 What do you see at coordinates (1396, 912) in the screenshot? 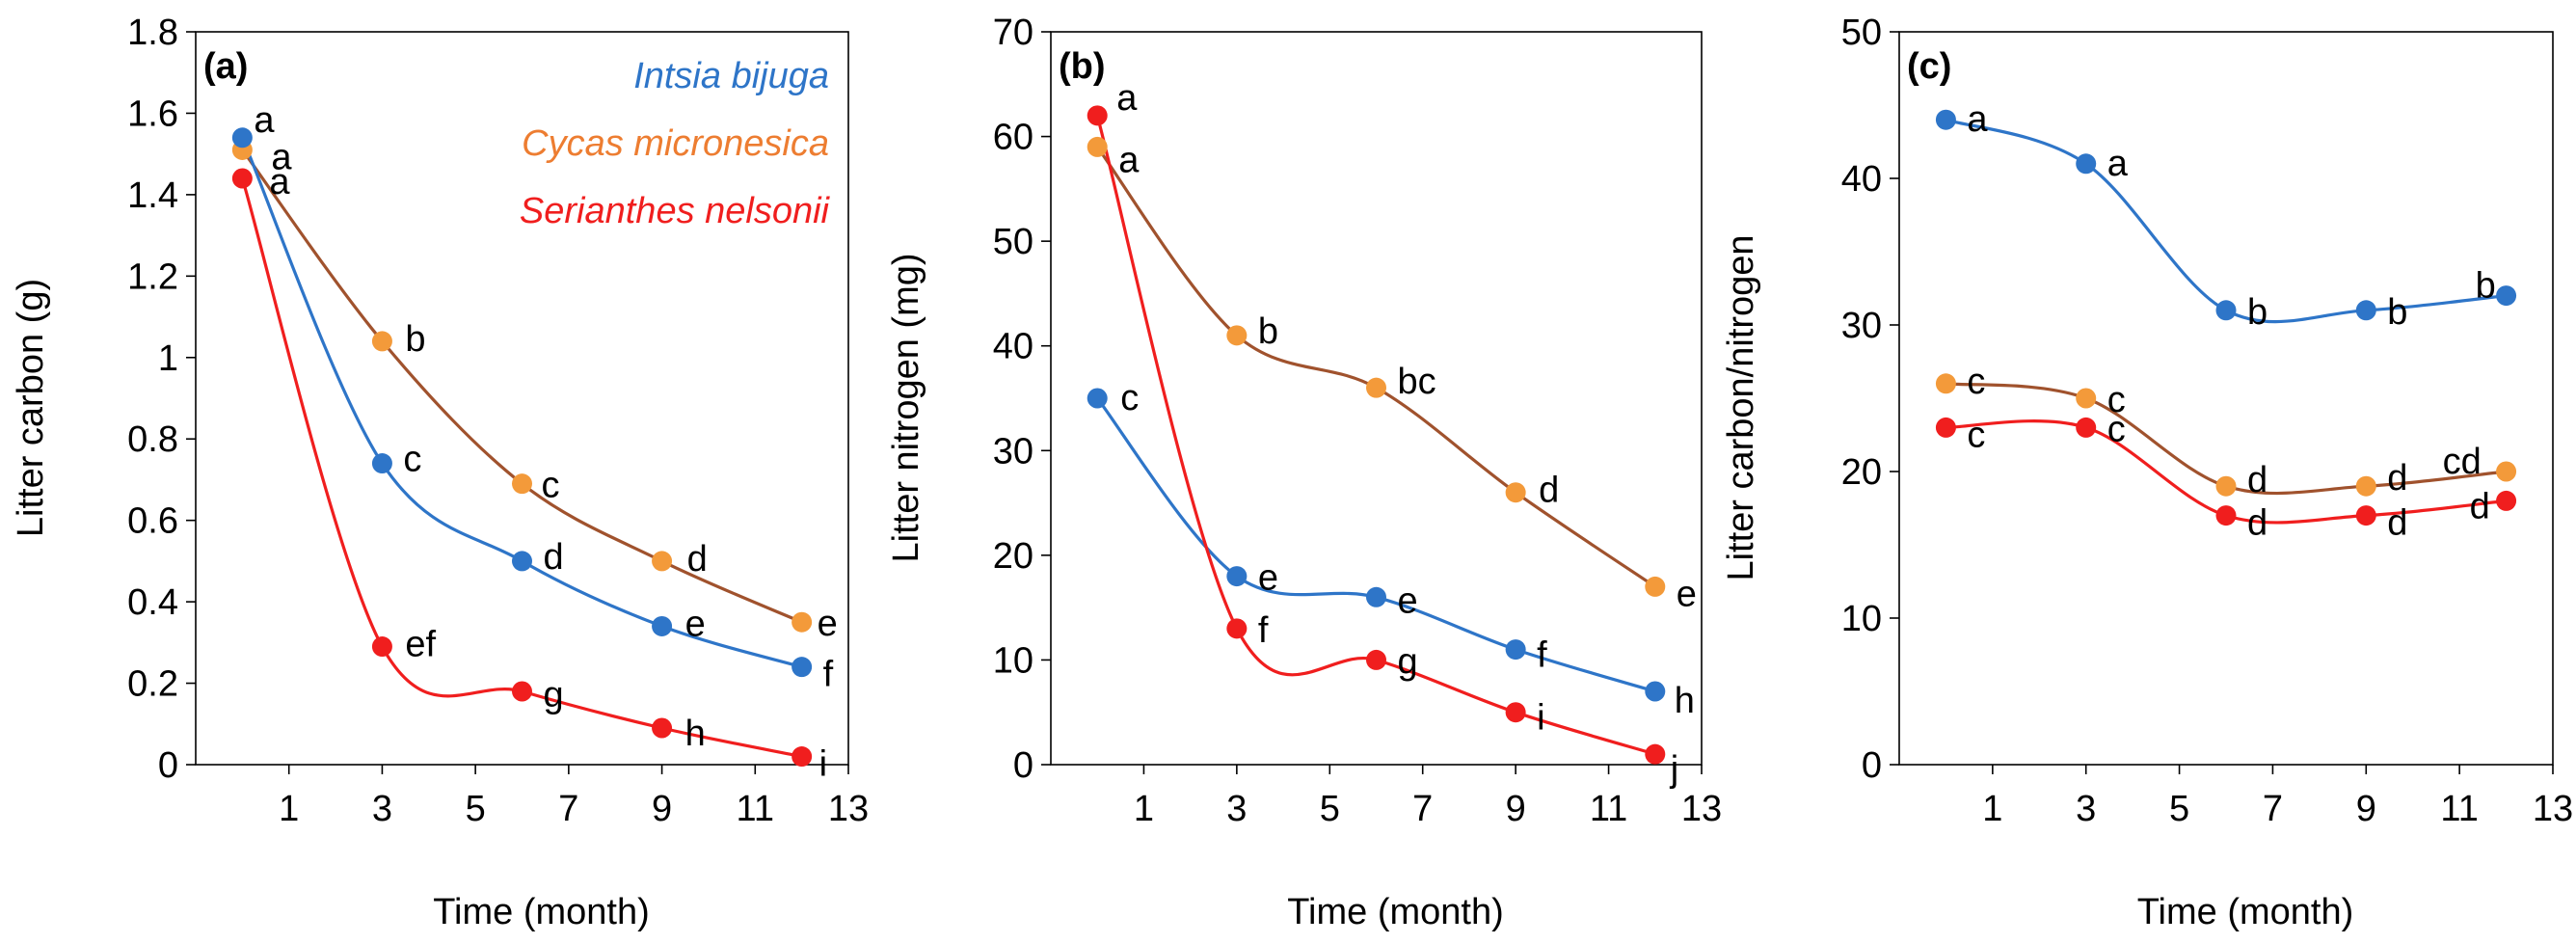
I see `x-axis-label: Time (month)` at bounding box center [1396, 912].